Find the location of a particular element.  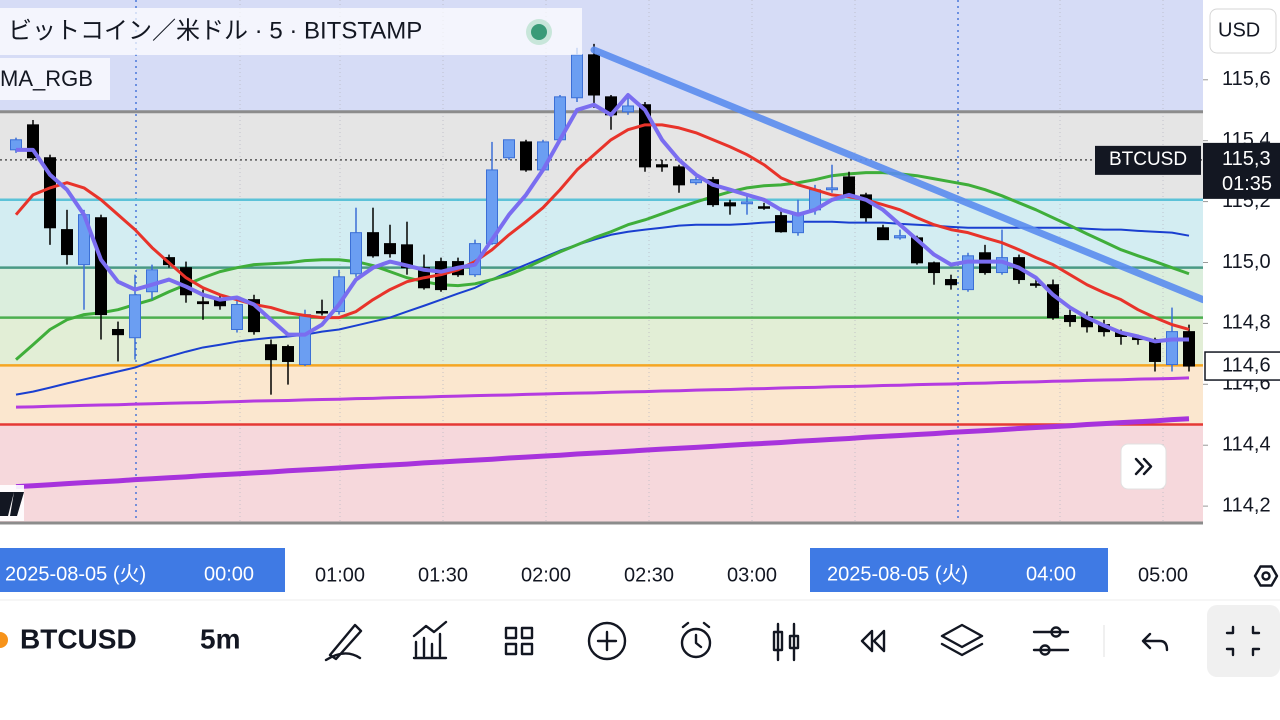

chart-type-tool is located at coordinates (786, 642).